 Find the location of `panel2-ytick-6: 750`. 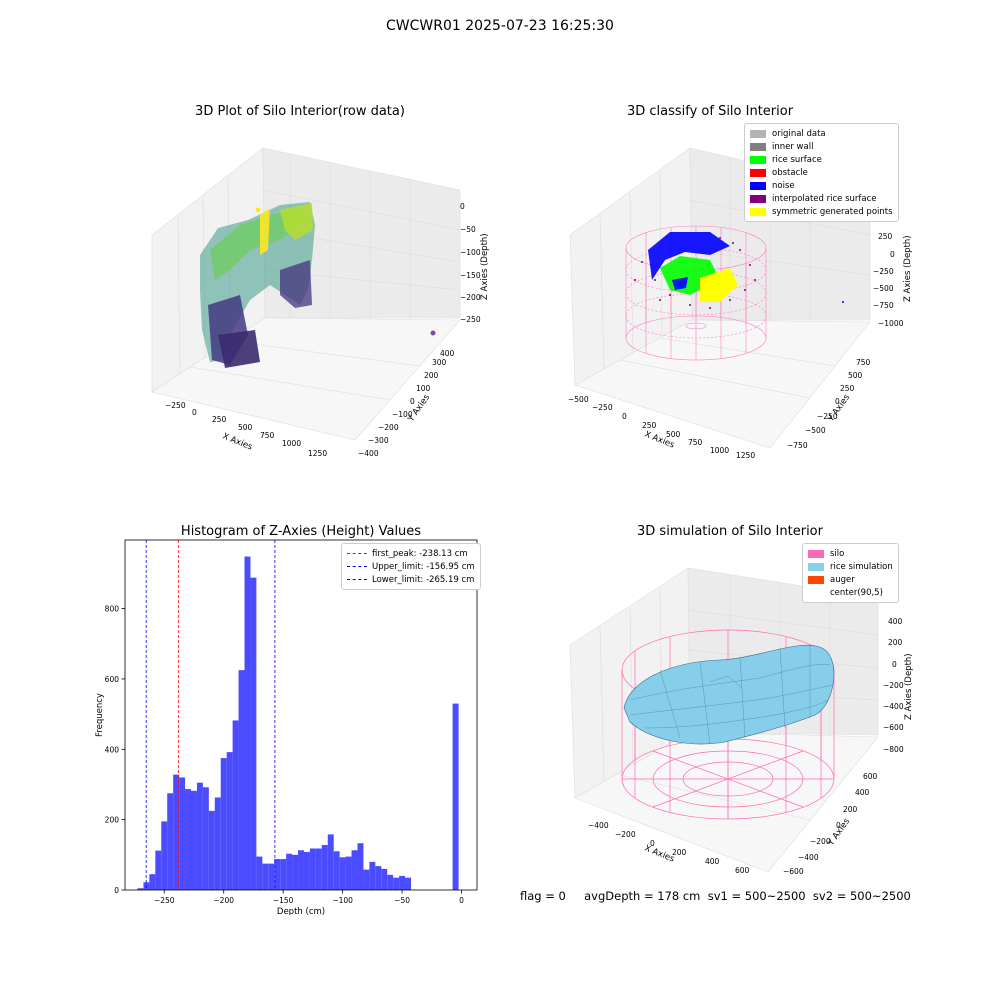

panel2-ytick-6: 750 is located at coordinates (863, 362).